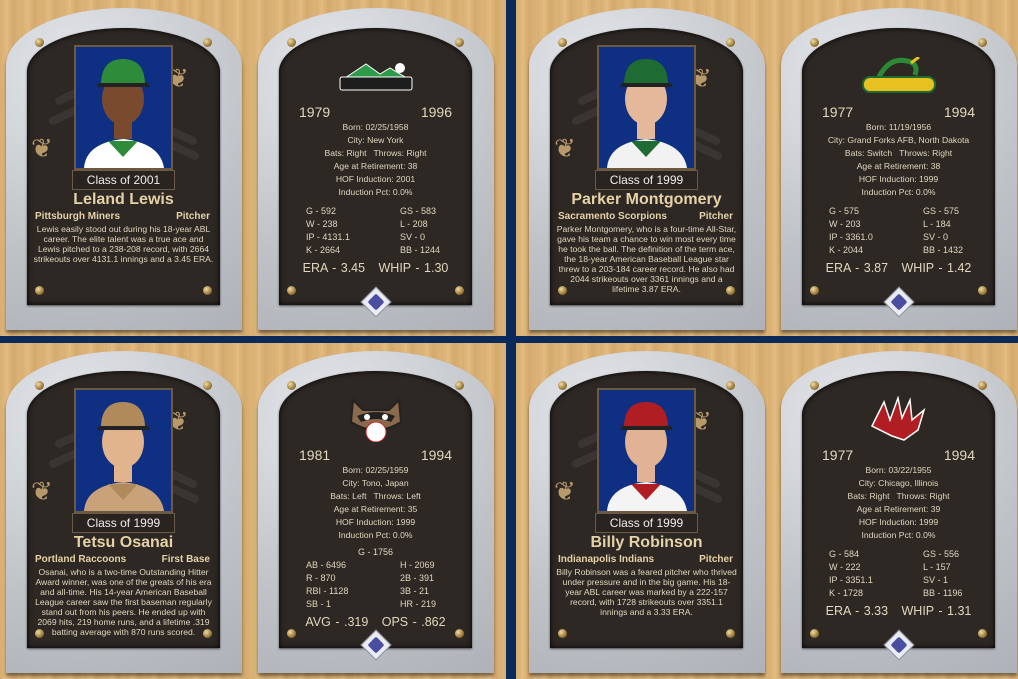  Describe the element at coordinates (606, 559) in the screenshot. I see `team-name: Indianapolis Indians` at that location.